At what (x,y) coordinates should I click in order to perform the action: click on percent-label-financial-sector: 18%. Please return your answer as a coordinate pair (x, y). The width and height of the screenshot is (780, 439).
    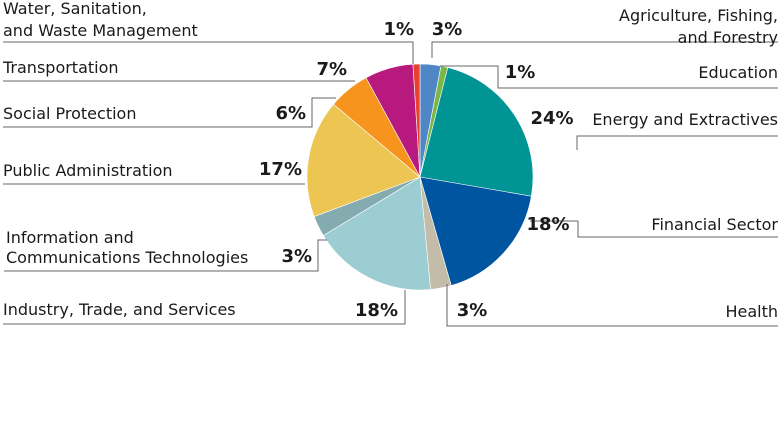
    Looking at the image, I should click on (547, 224).